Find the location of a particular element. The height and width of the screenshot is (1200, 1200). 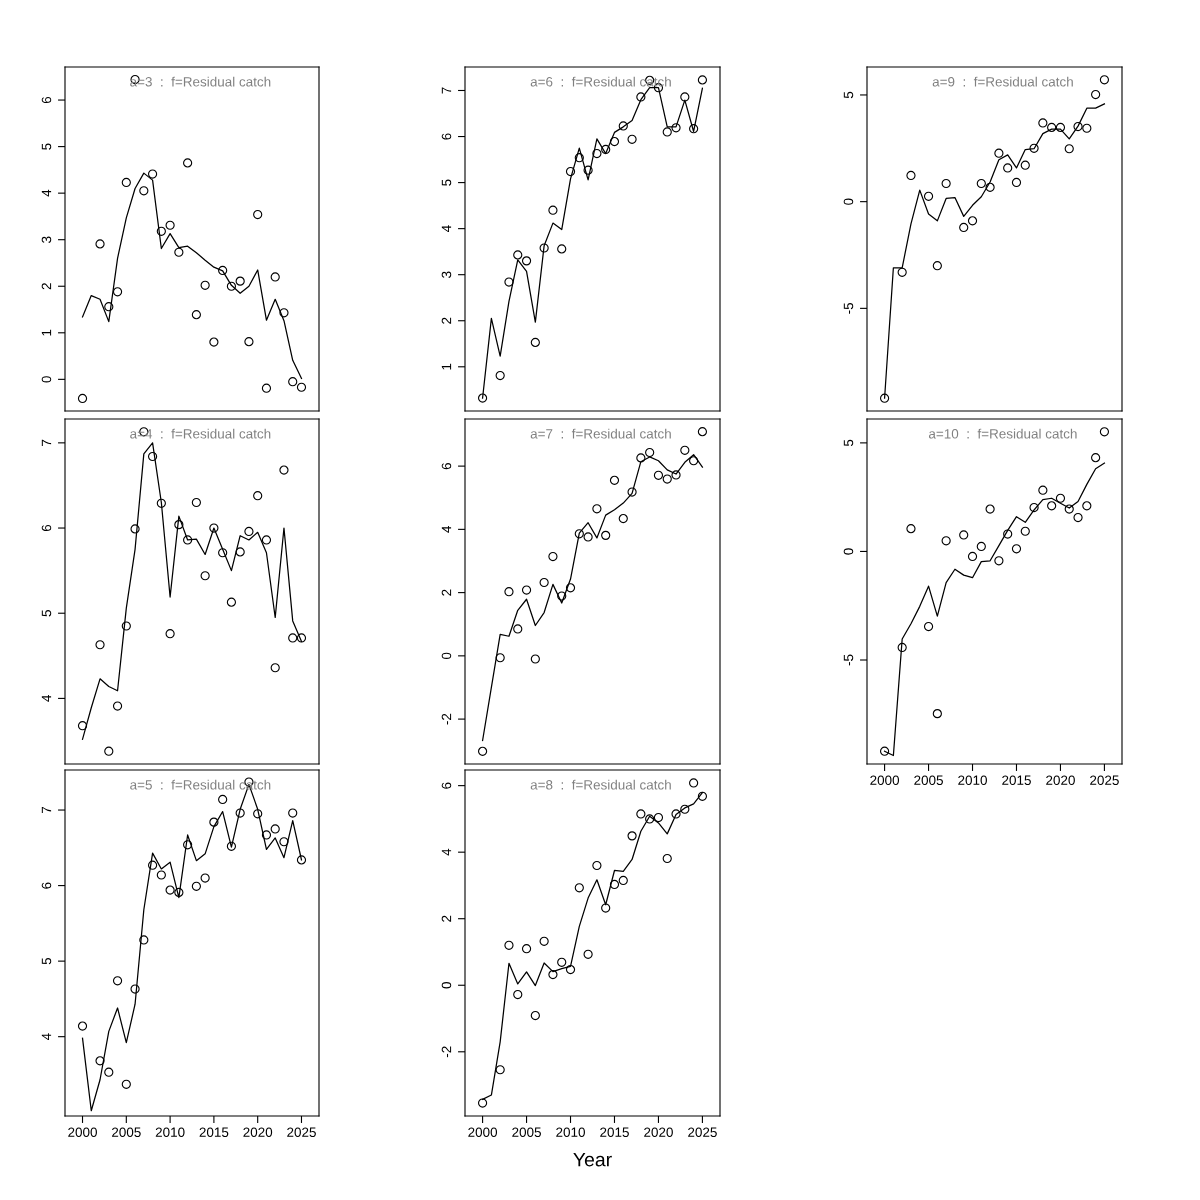

text: a=3 : f=Residual catch is located at coordinates (200, 81).